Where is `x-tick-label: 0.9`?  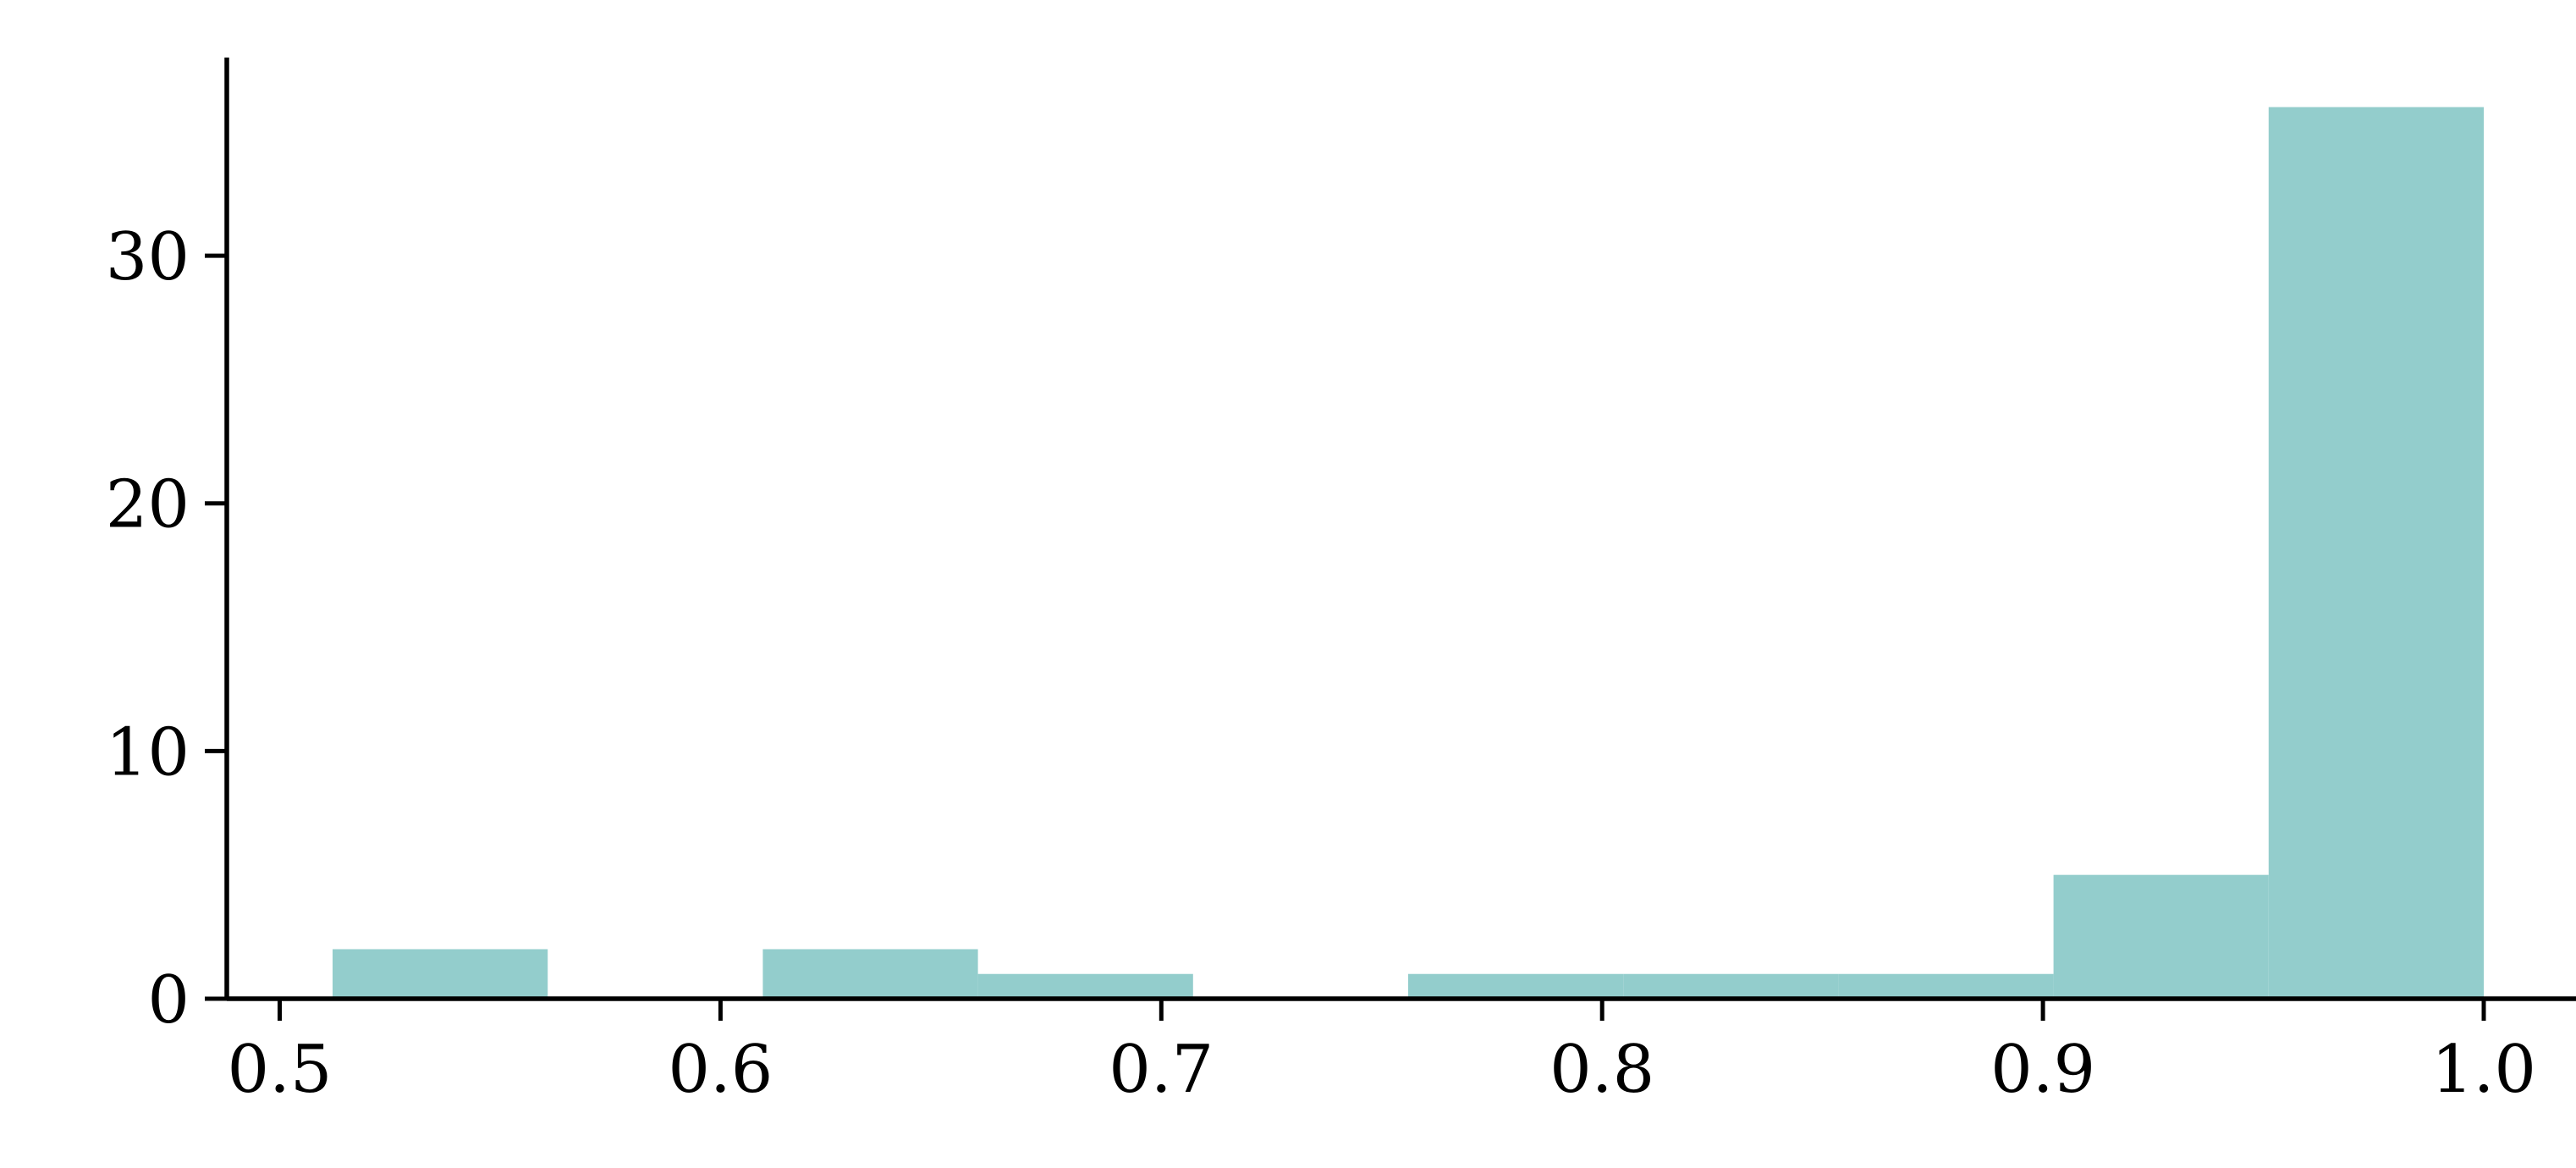 x-tick-label: 0.9 is located at coordinates (2042, 1070).